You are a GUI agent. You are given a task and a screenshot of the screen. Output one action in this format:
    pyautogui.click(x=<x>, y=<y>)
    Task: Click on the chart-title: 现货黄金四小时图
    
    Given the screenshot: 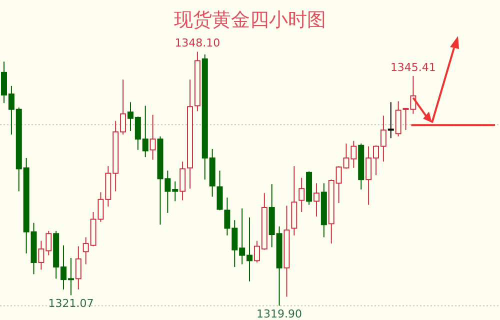 What is the action you would take?
    pyautogui.click(x=250, y=20)
    